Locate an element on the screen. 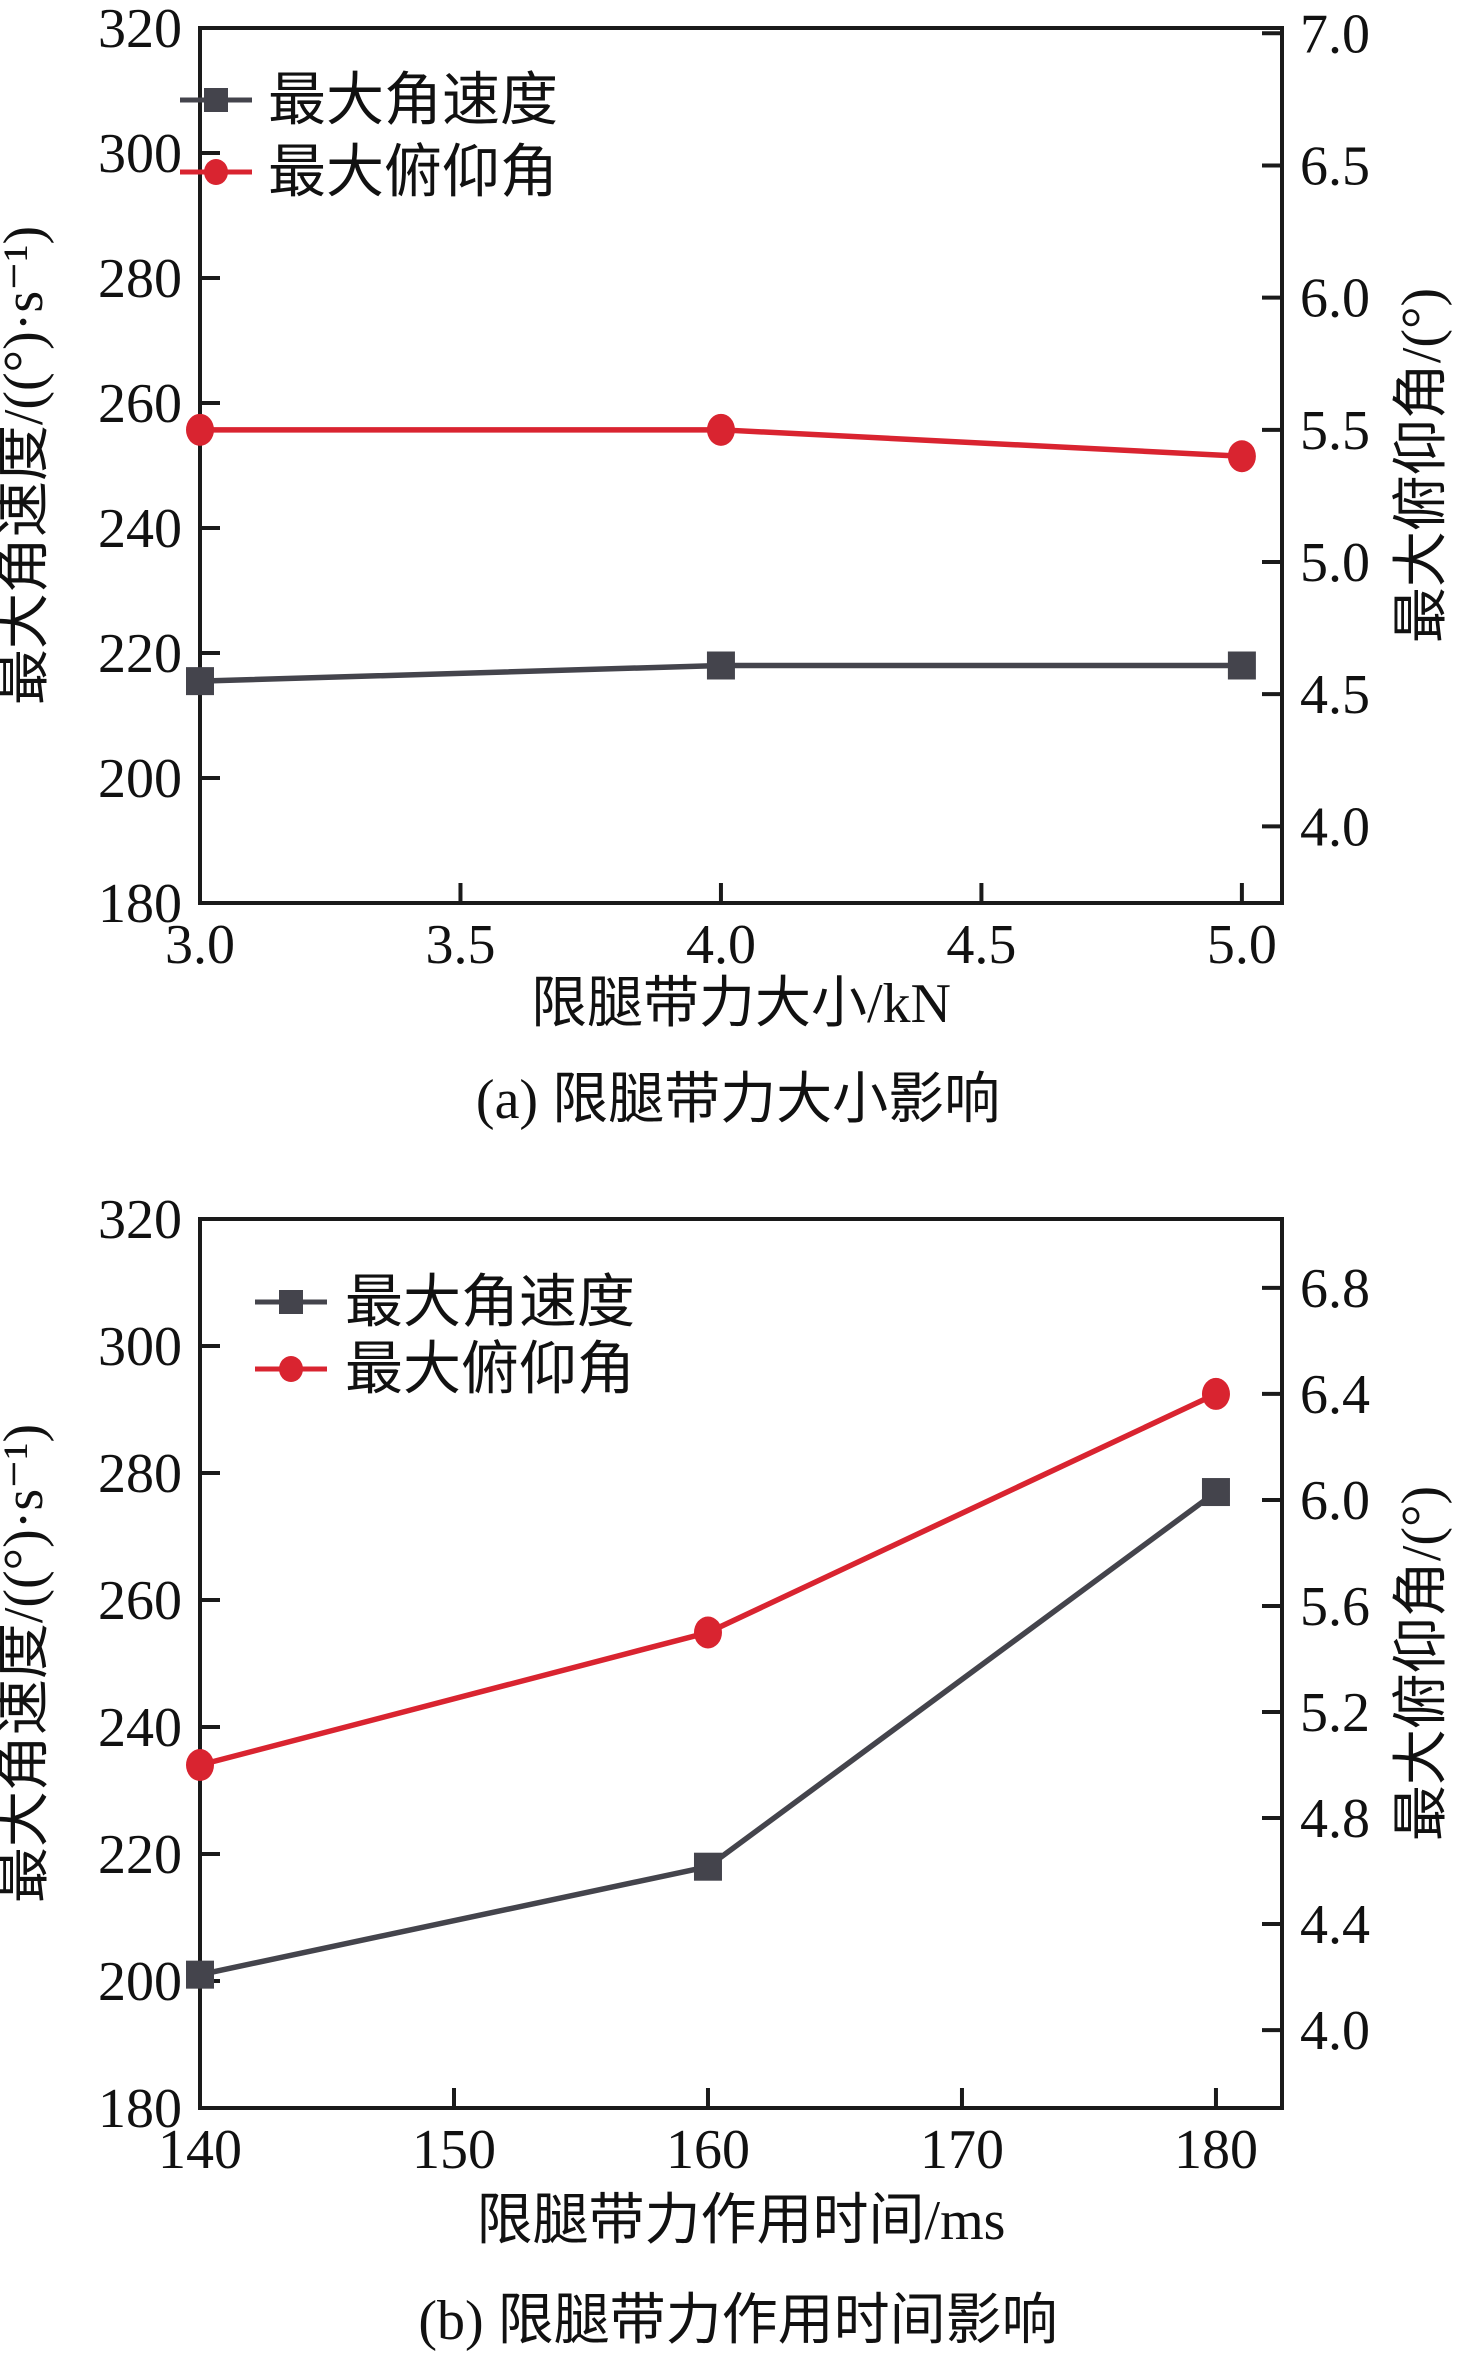  chart-caption: (b) 限腿带力作用时间影响 is located at coordinates (737, 2321).